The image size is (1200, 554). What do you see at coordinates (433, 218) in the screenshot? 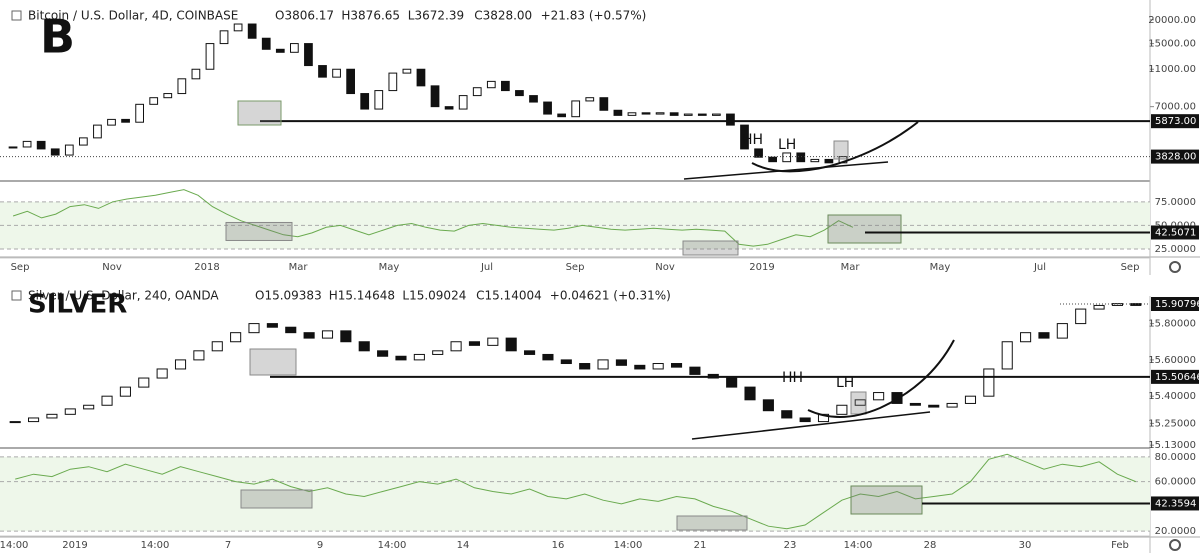
I see `rsi-line` at bounding box center [433, 218].